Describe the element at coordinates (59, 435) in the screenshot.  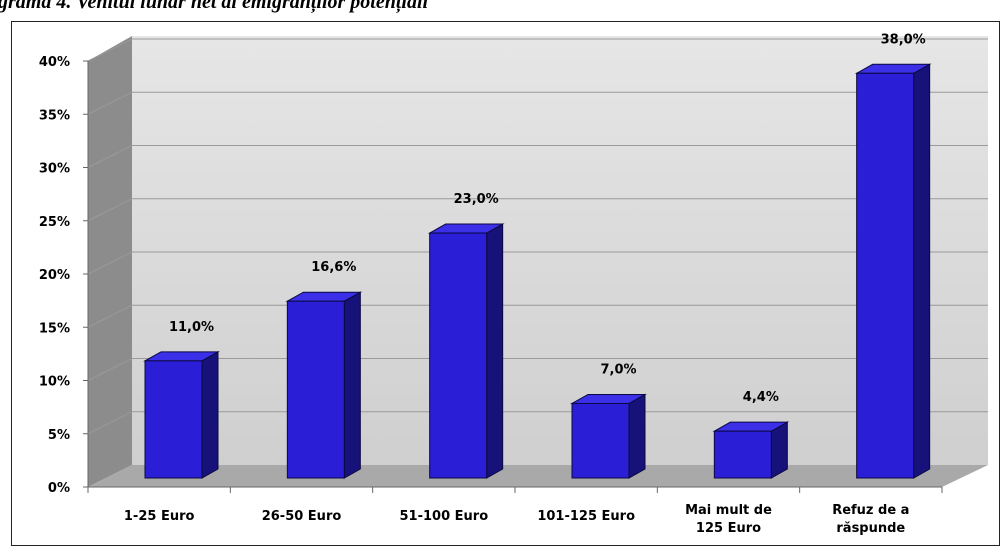
I see `y-tick-label: 5%` at that location.